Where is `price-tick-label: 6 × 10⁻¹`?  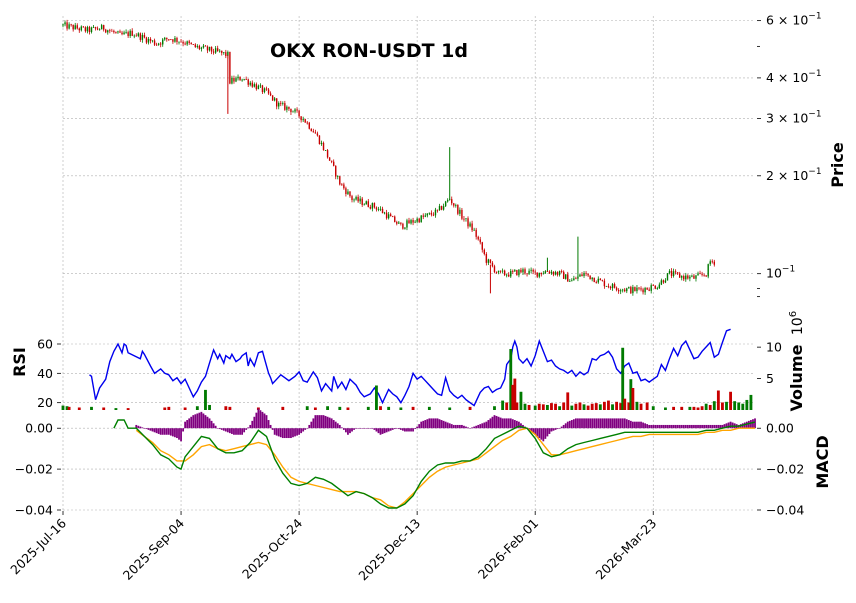 price-tick-label: 6 × 10⁻¹ is located at coordinates (794, 20).